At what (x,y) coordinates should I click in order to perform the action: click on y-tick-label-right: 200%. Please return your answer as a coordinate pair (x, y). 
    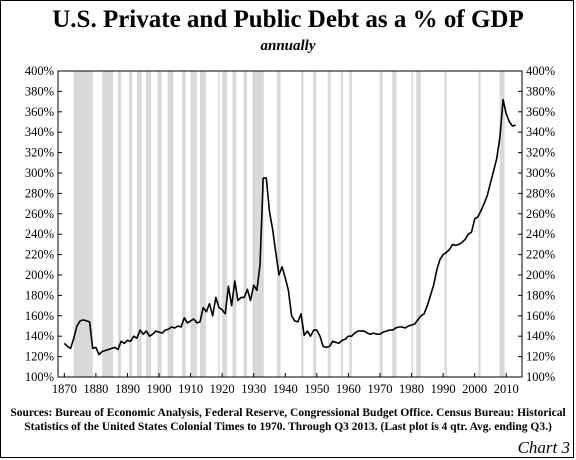
    Looking at the image, I should click on (540, 275).